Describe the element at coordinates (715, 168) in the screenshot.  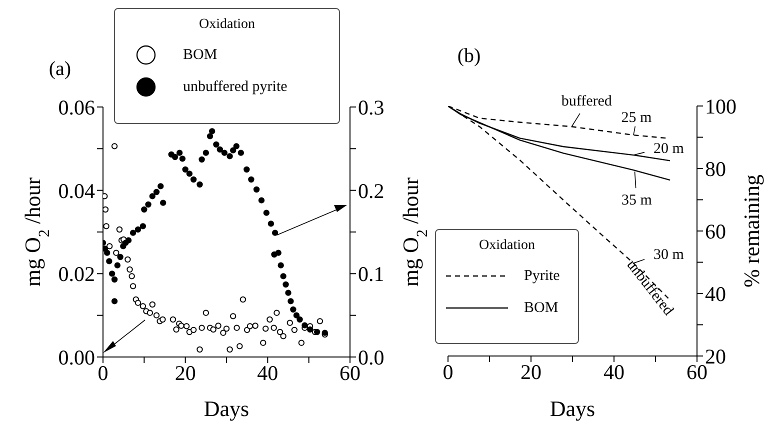
I see `y-tick-label: 80` at that location.